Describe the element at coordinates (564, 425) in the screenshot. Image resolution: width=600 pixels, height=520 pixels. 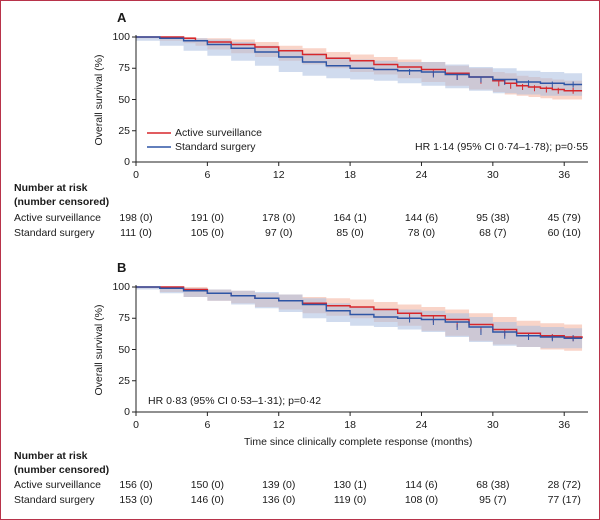
I see `panel-b-x-tick-label: 36` at that location.